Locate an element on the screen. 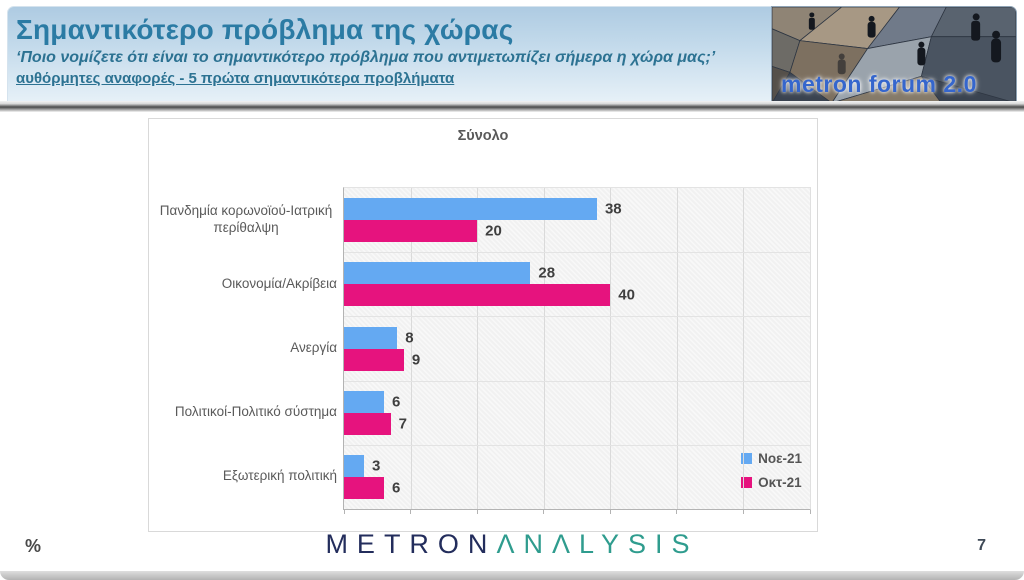  legend-item: Νοε-21 is located at coordinates (771, 458).